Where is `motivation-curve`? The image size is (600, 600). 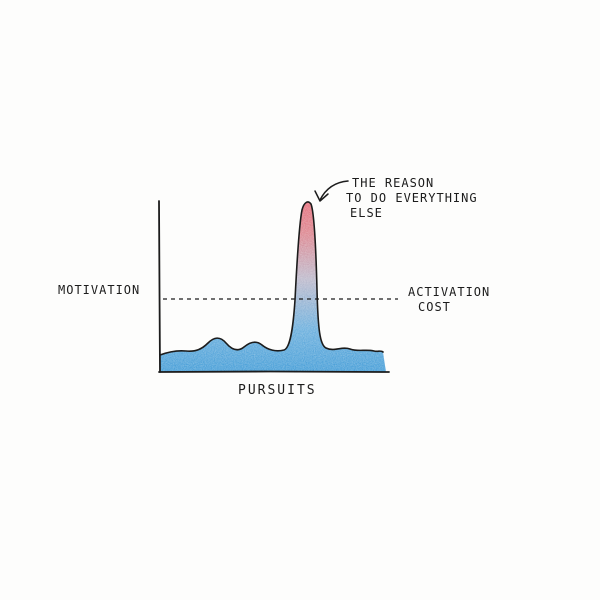 motivation-curve is located at coordinates (271, 278).